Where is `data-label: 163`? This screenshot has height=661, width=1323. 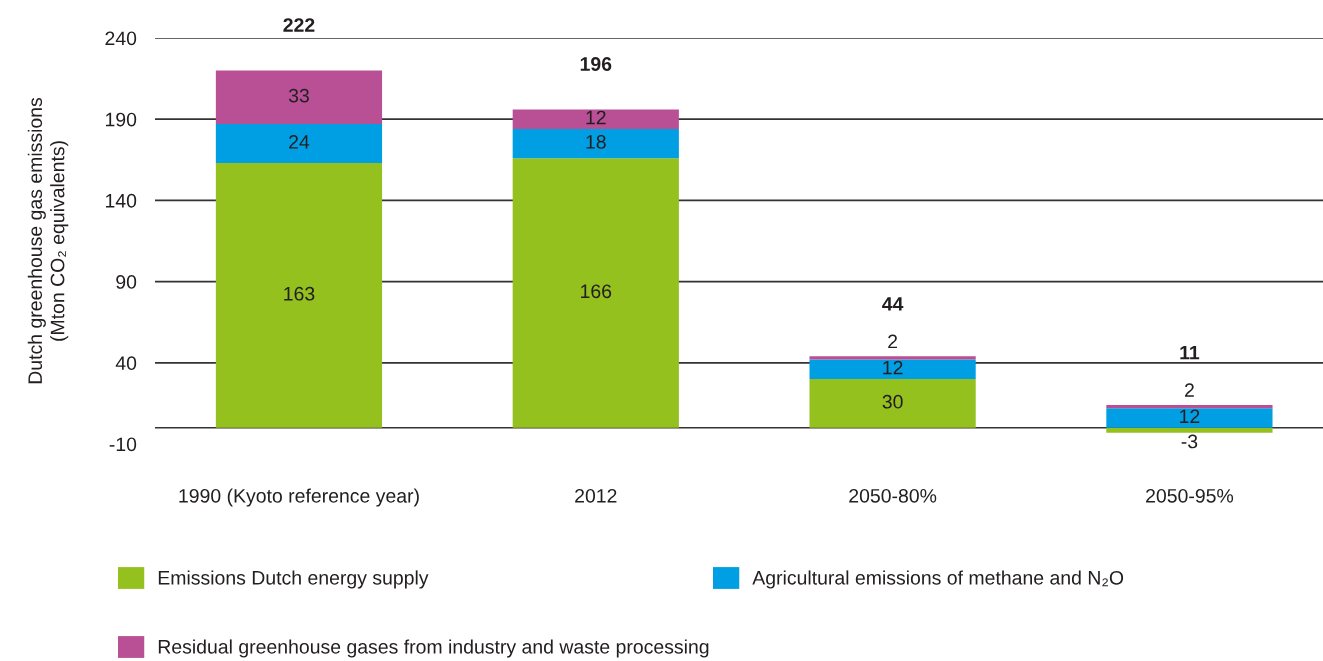 data-label: 163 is located at coordinates (299, 293).